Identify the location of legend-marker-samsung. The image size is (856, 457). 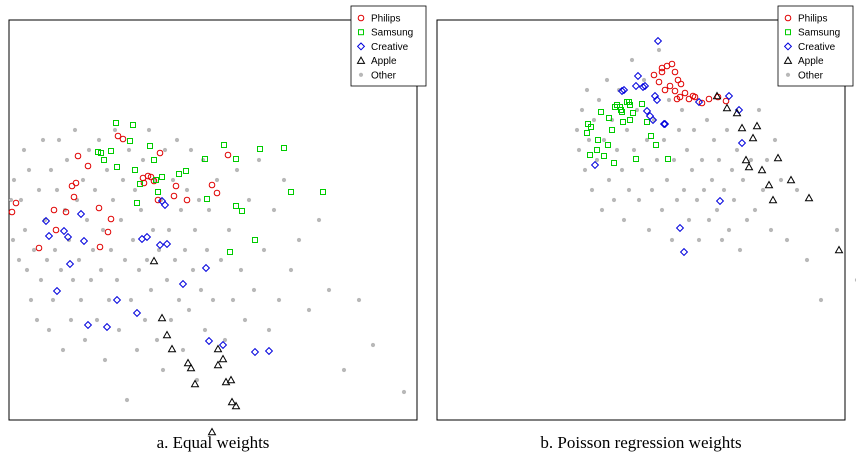
(788, 32).